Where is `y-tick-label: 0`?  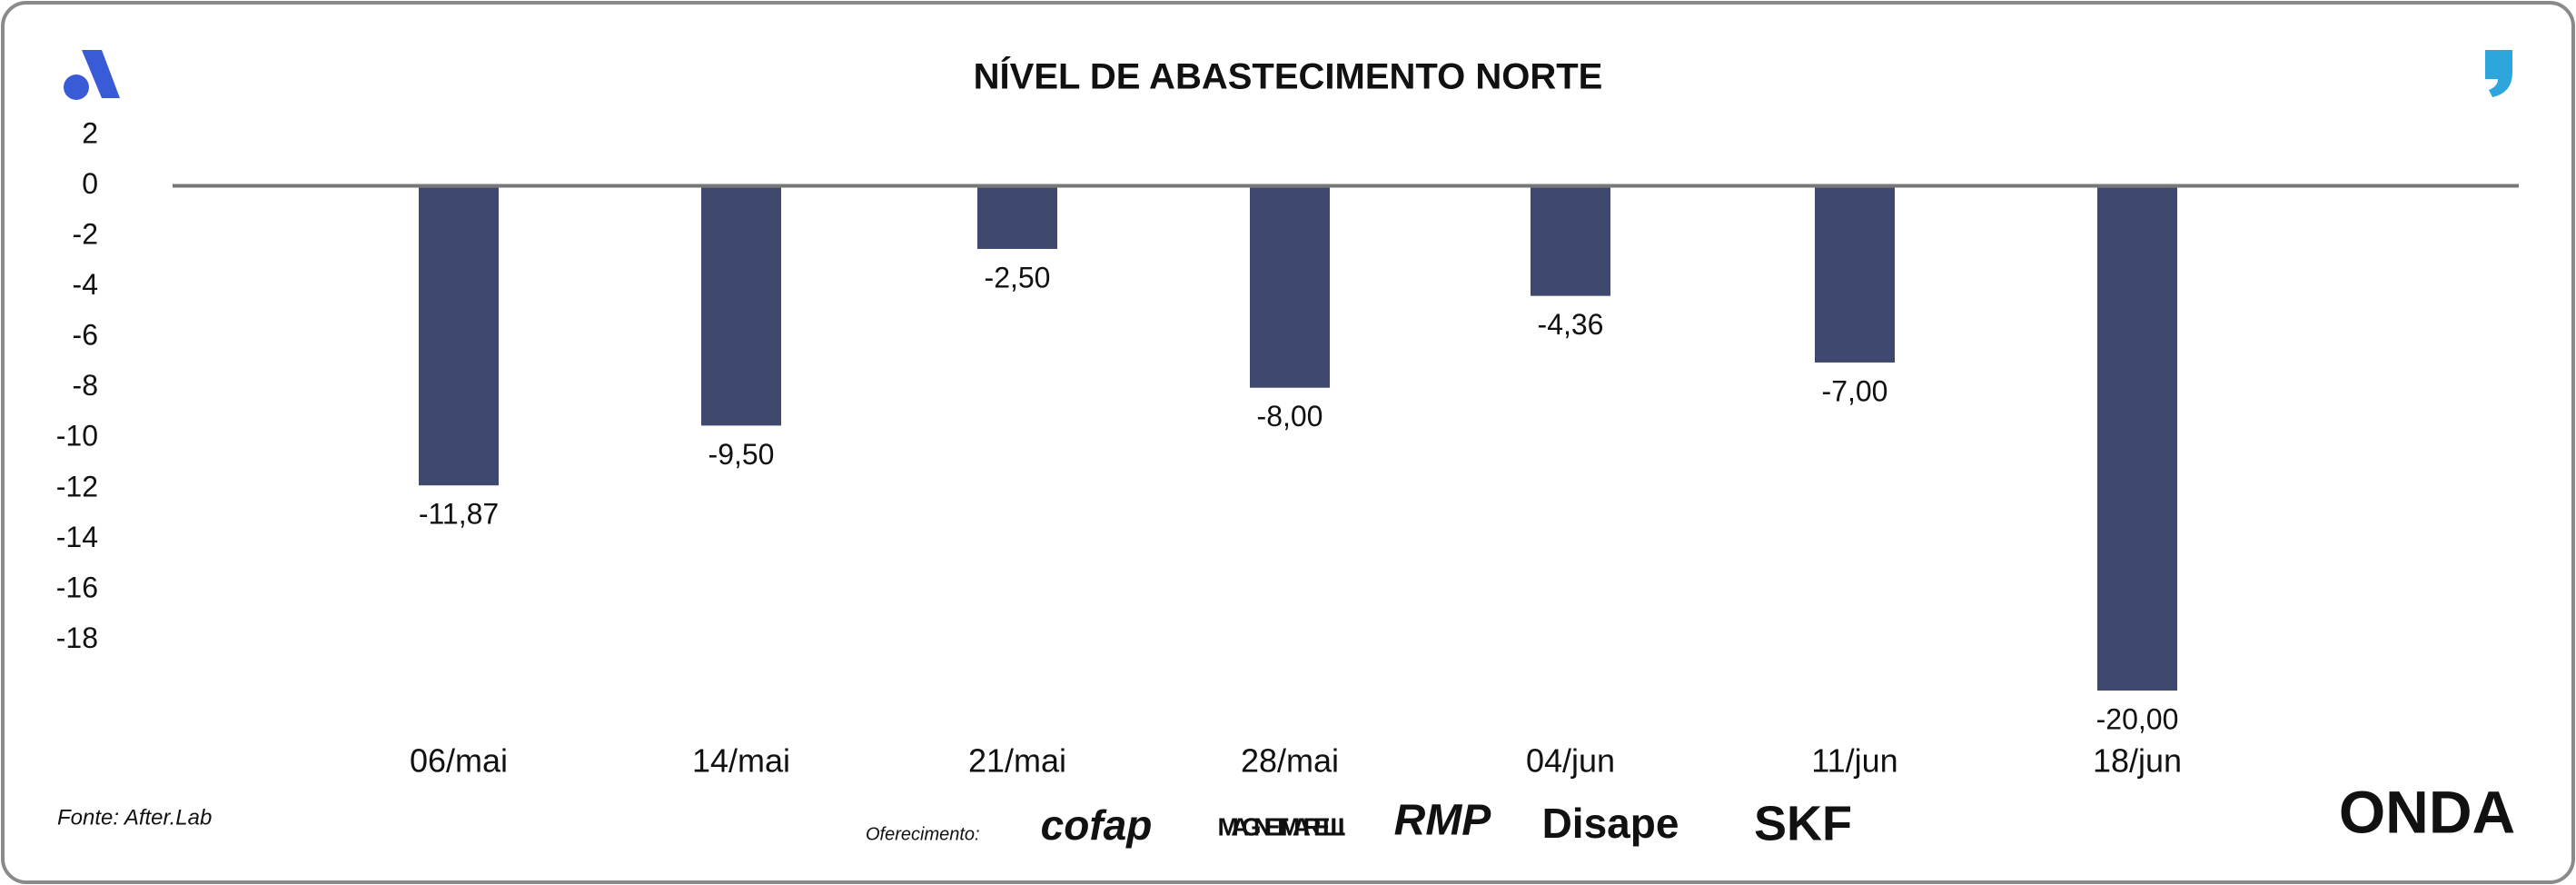 y-tick-label: 0 is located at coordinates (90, 183).